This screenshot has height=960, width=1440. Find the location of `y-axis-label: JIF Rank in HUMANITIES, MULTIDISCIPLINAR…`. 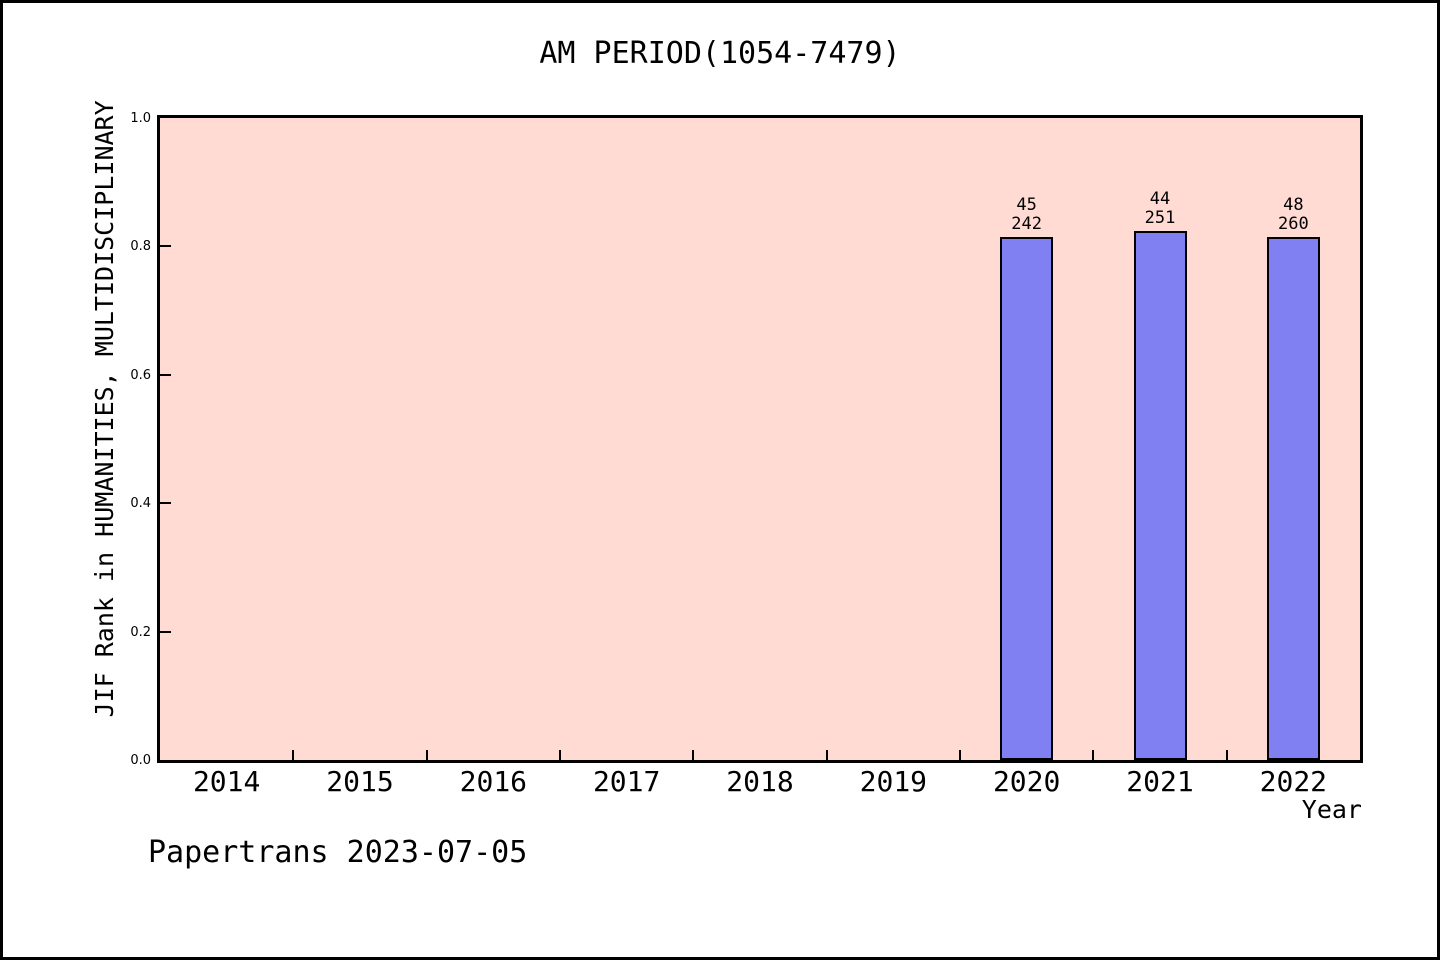

y-axis-label: JIF Rank in HUMANITIES, MULTIDISCIPLINAR… is located at coordinates (89, 439).